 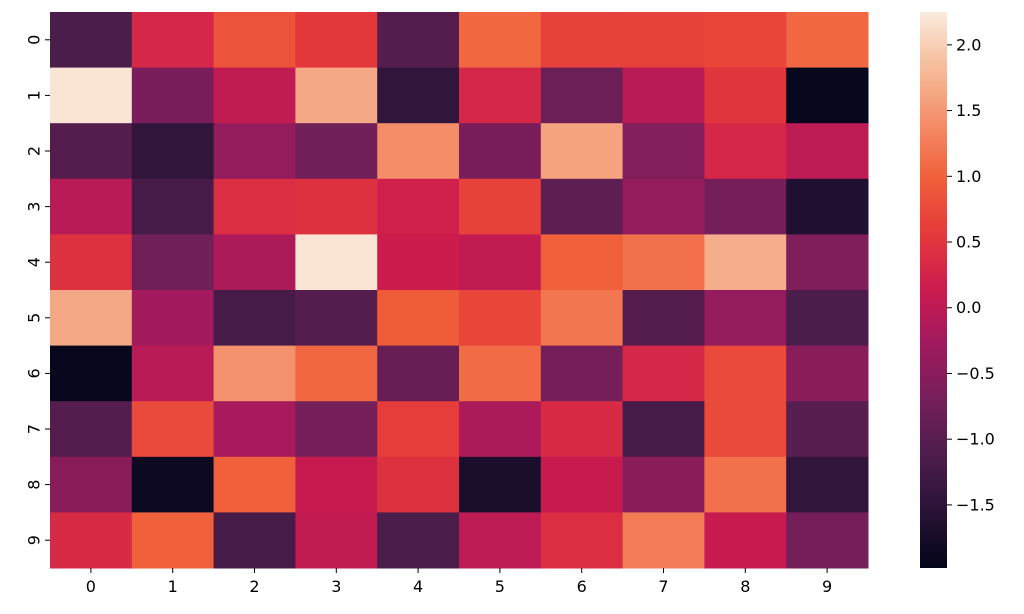 I want to click on heatmap-cell-r7-c4, so click(x=418, y=429).